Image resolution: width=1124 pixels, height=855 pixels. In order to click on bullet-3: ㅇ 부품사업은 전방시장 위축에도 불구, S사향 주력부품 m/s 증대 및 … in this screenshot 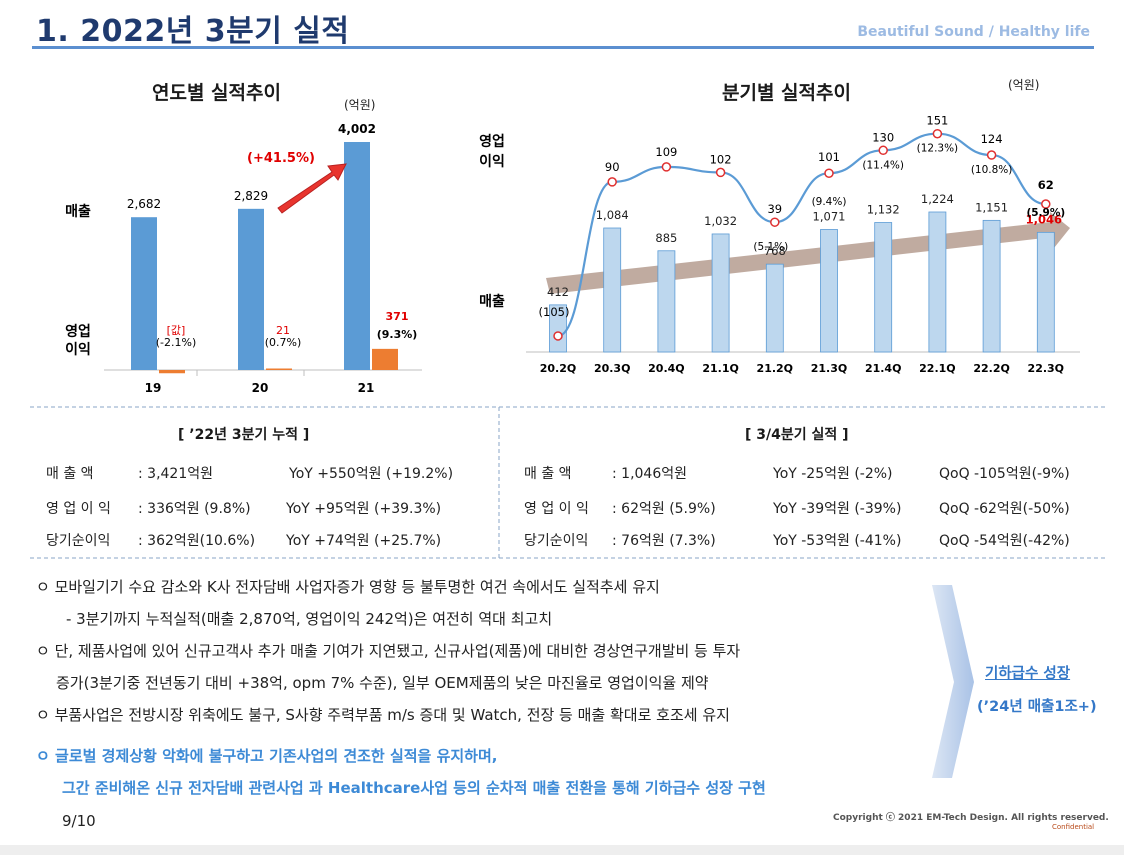, I will do `click(383, 715)`.